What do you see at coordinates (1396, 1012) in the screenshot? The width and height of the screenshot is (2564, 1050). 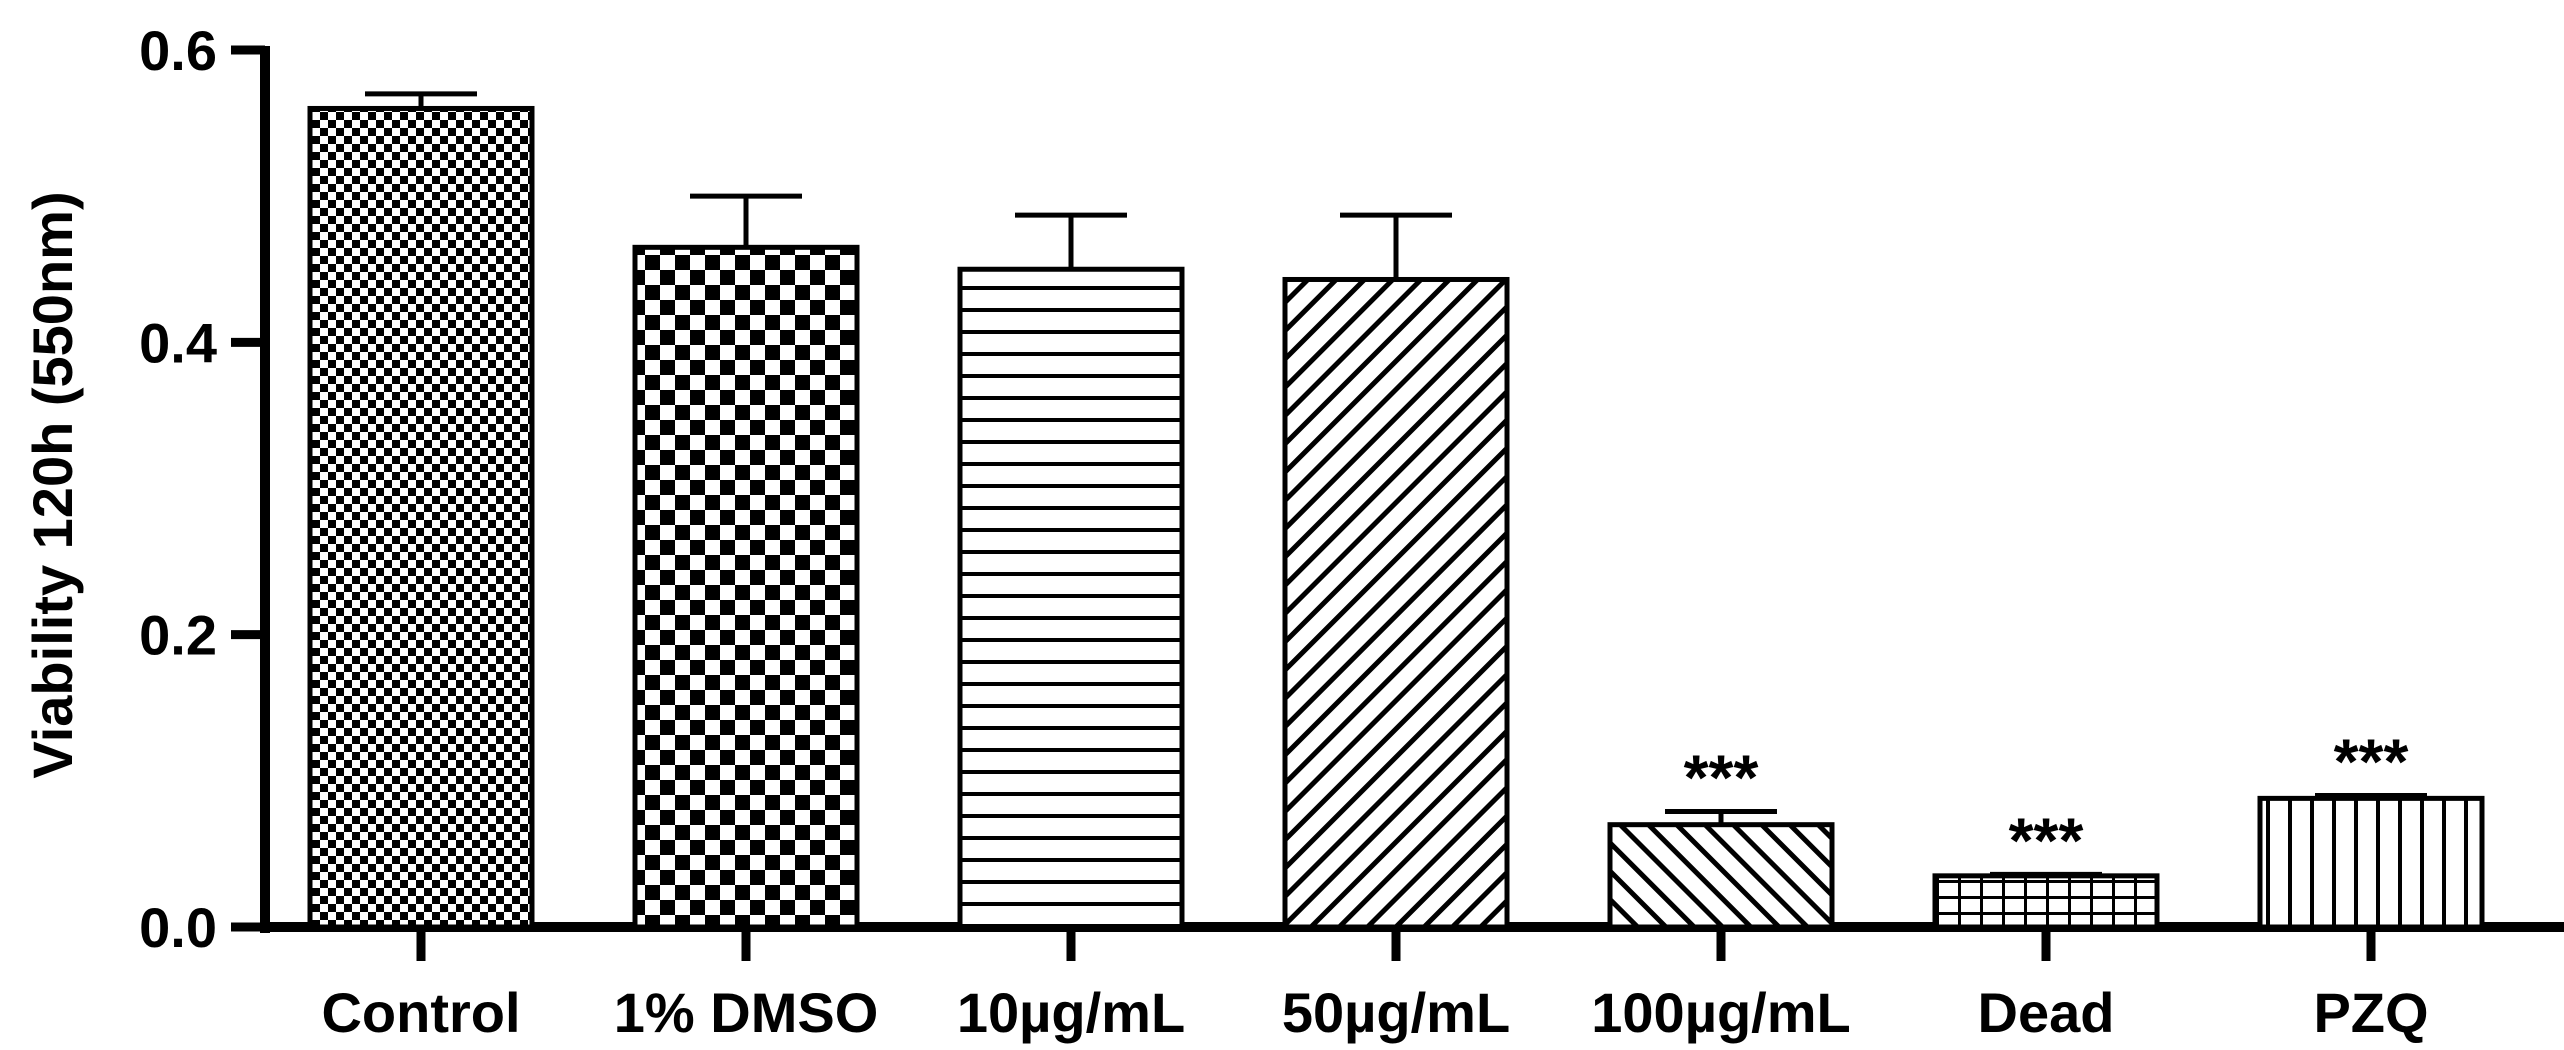 I see `category-label: 50µg/mL` at bounding box center [1396, 1012].